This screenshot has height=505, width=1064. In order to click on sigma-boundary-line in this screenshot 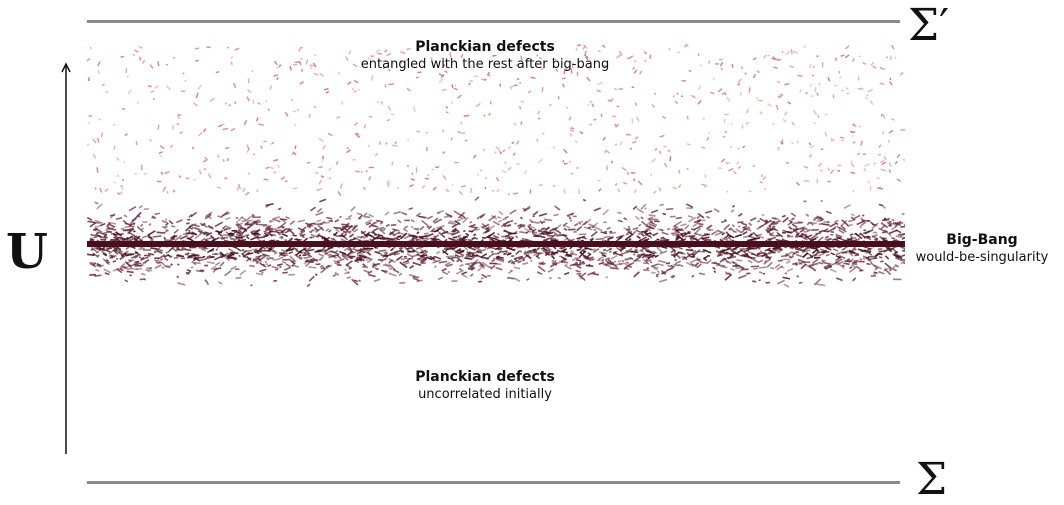, I will do `click(493, 482)`.